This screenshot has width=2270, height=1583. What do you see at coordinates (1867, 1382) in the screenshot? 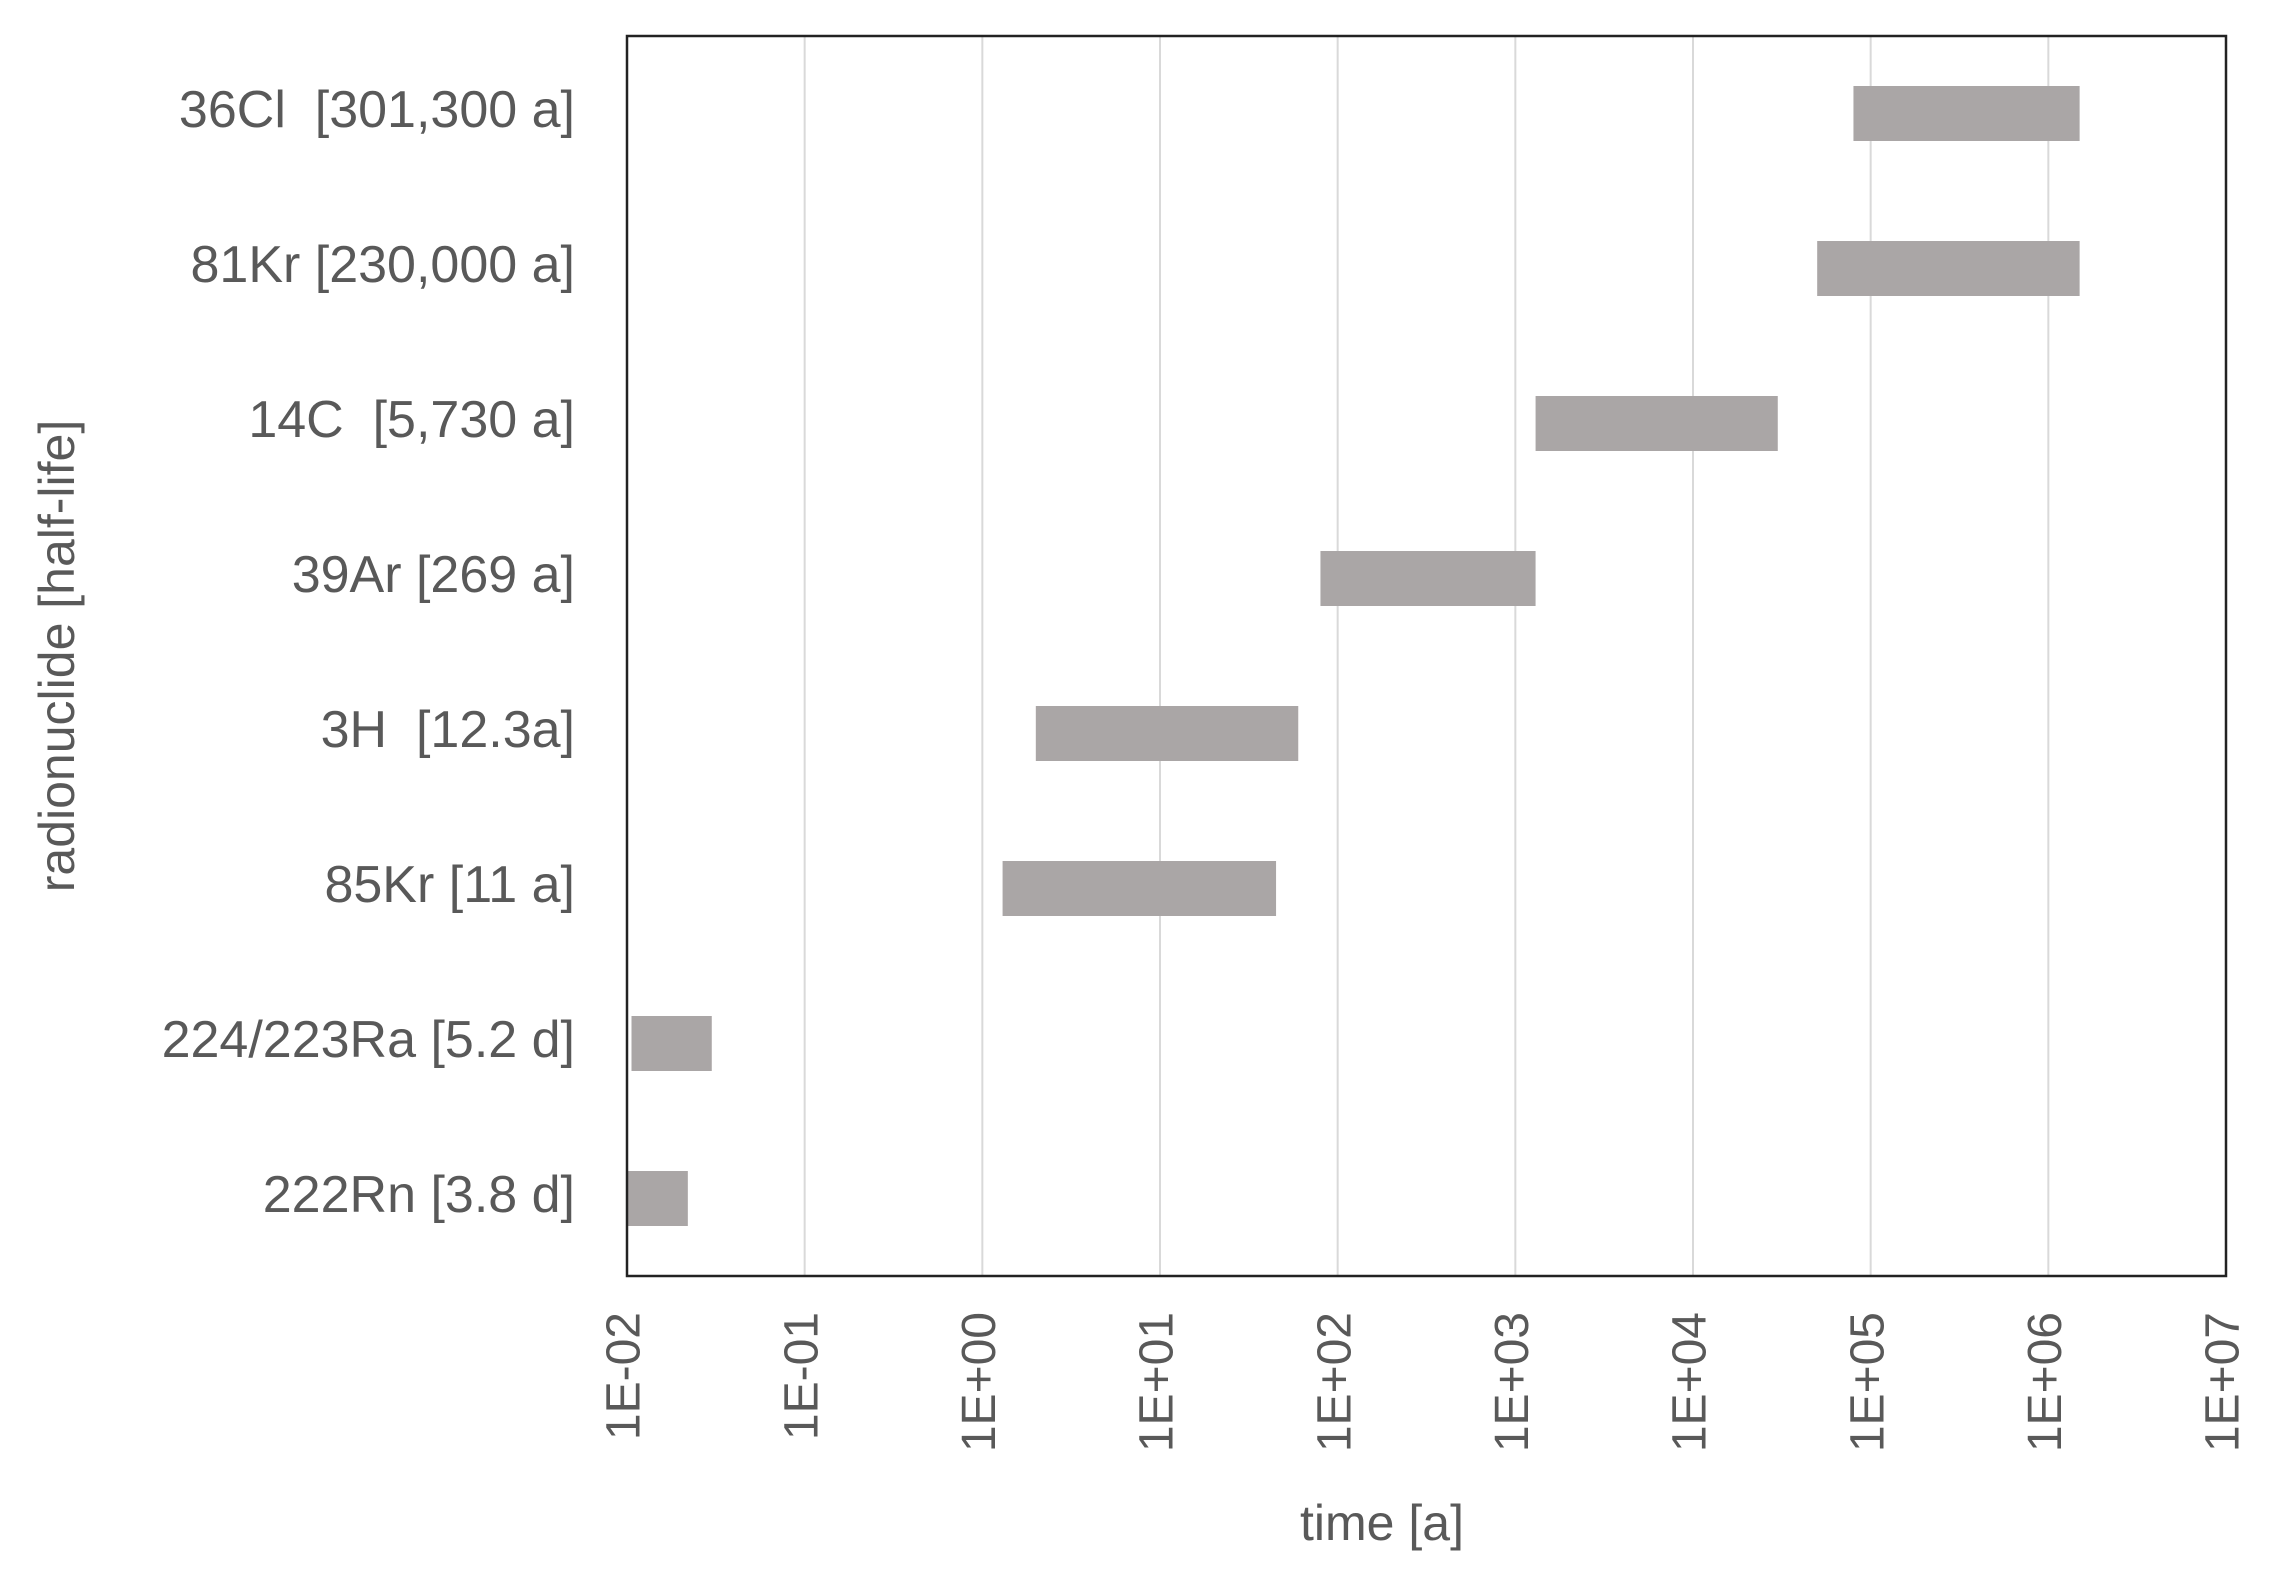
I see `x-tick-label: 1E+05` at bounding box center [1867, 1382].